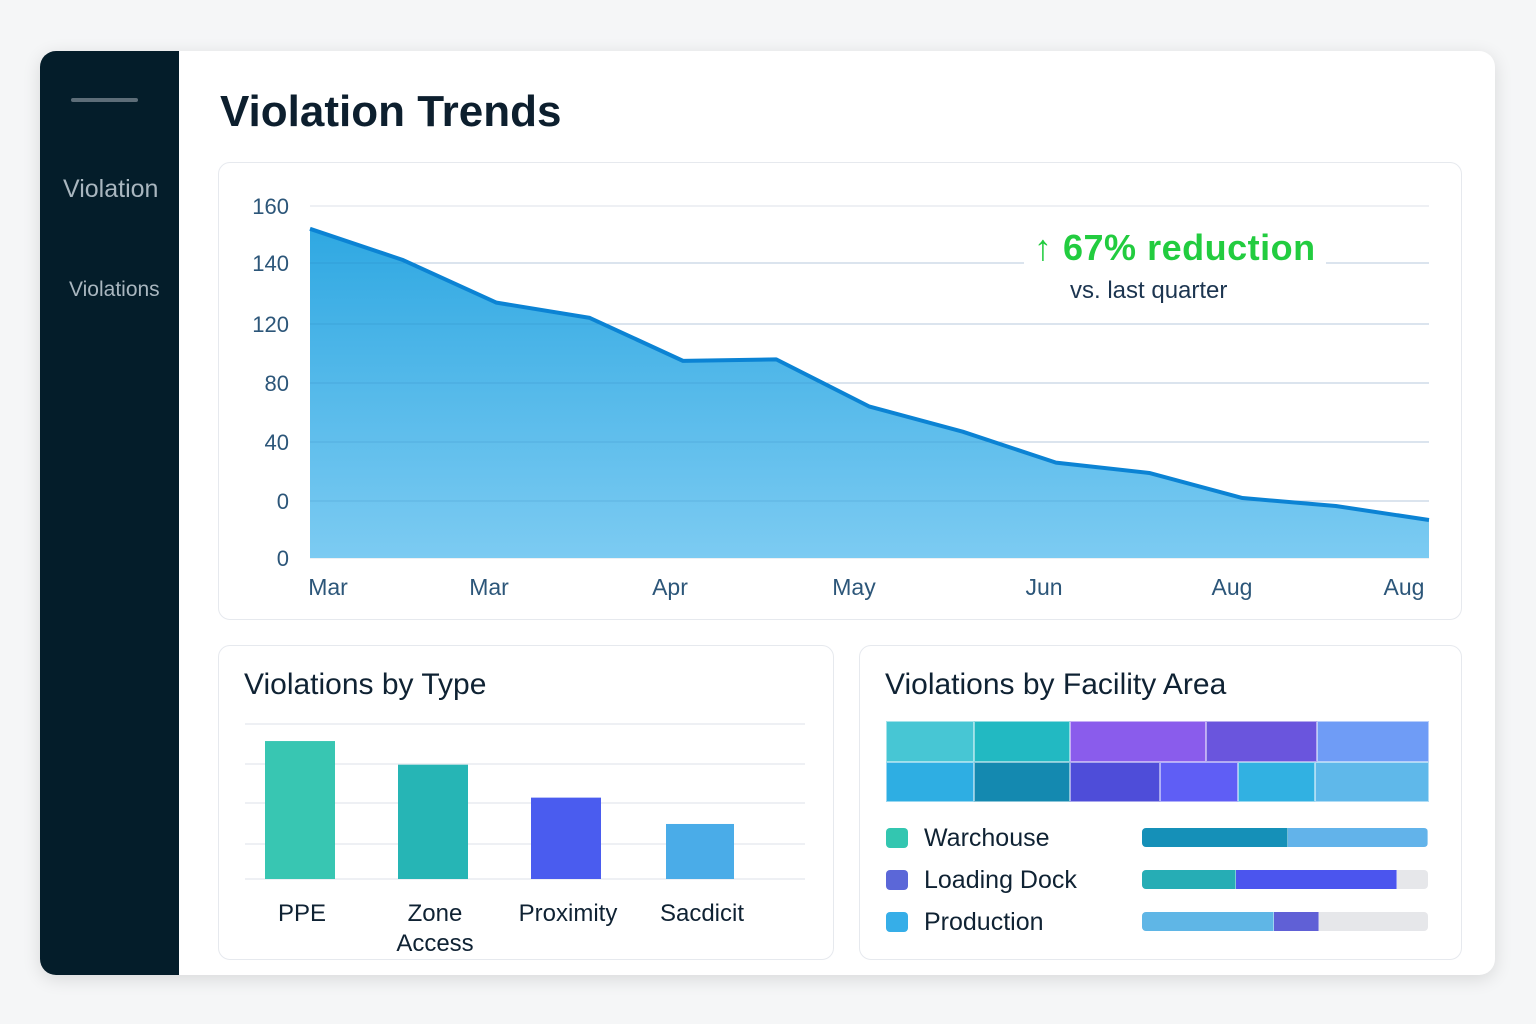  Describe the element at coordinates (1189, 247) in the screenshot. I see `reduction-headline: 67% reduction` at that location.